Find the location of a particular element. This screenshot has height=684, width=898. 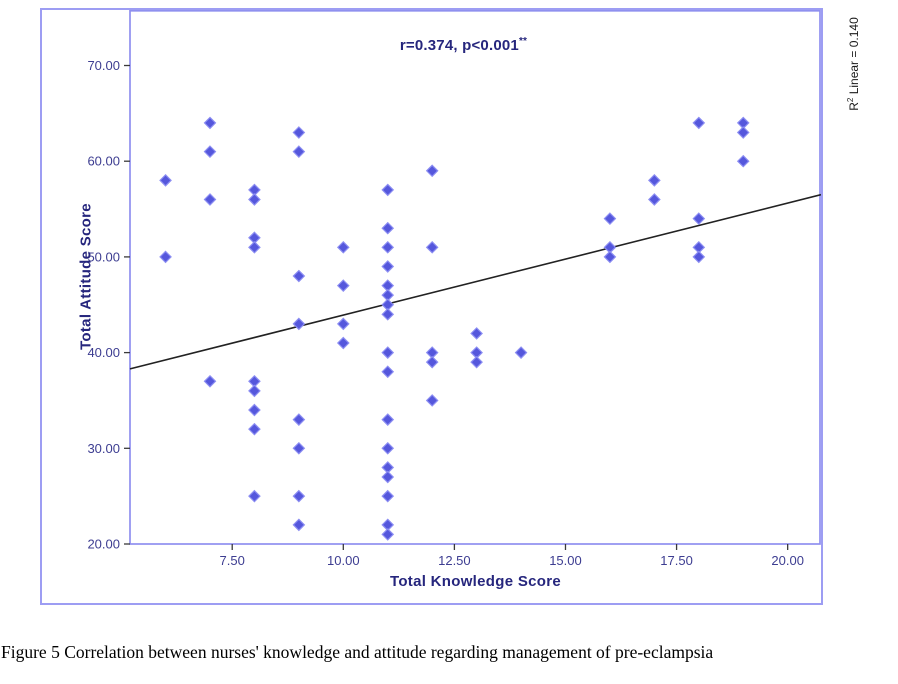

x-tick-label: 7.50 is located at coordinates (232, 560).